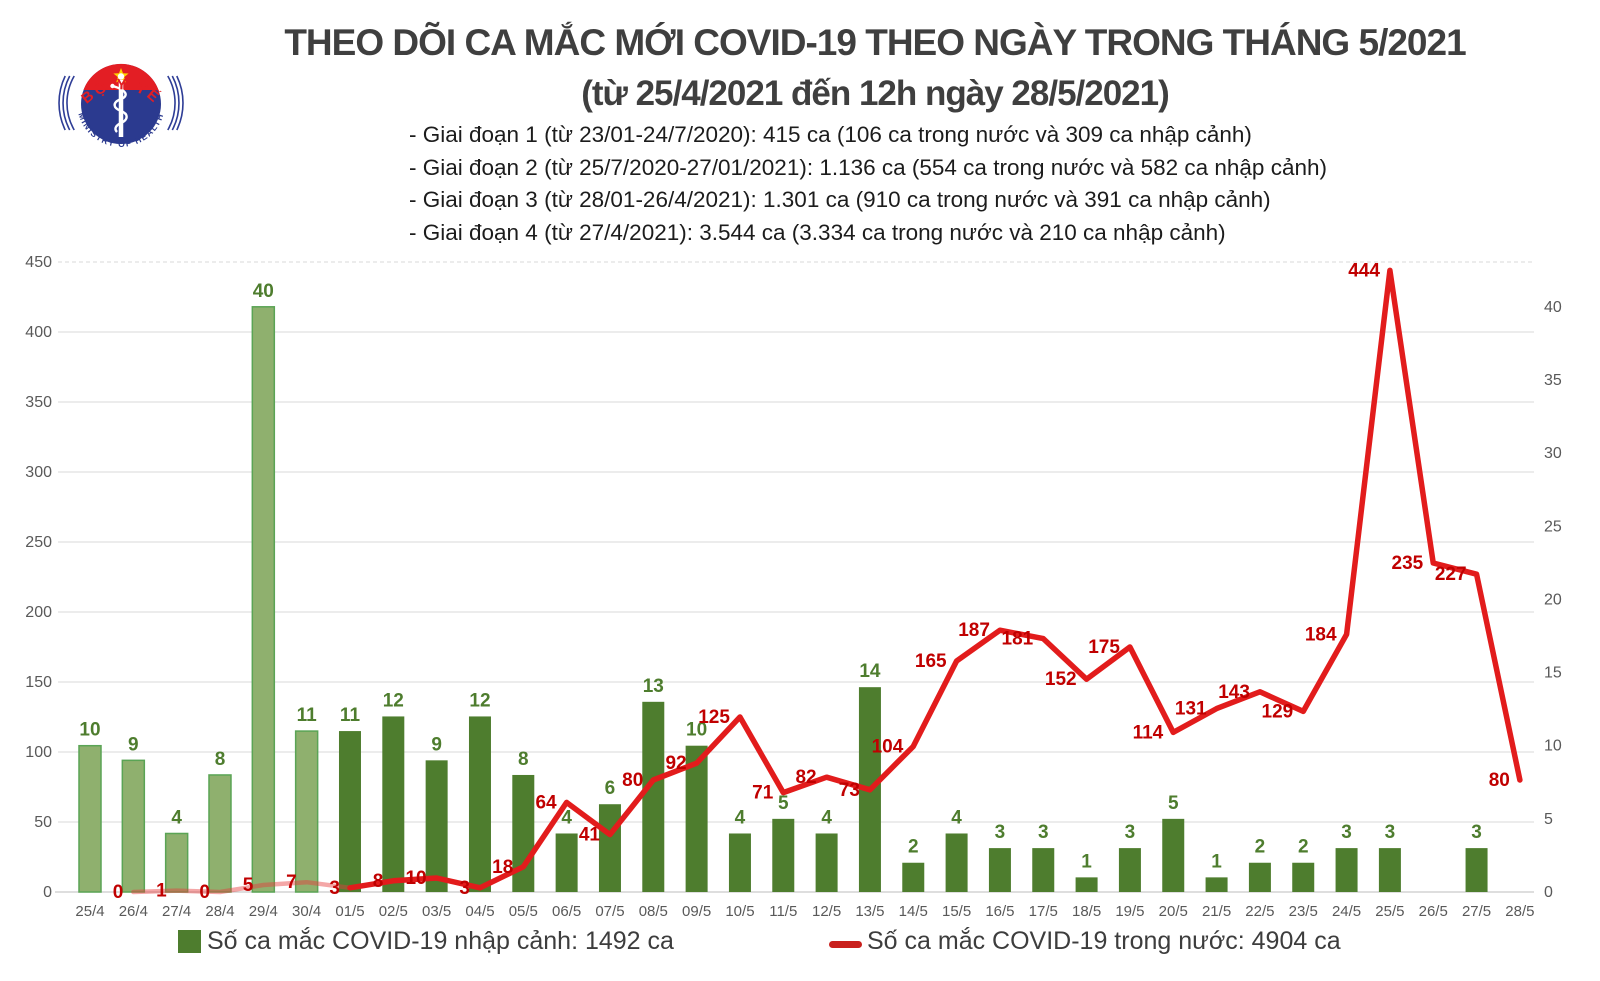 Image resolution: width=1600 pixels, height=981 pixels. I want to click on x-axis-date-label: 28/4, so click(219, 911).